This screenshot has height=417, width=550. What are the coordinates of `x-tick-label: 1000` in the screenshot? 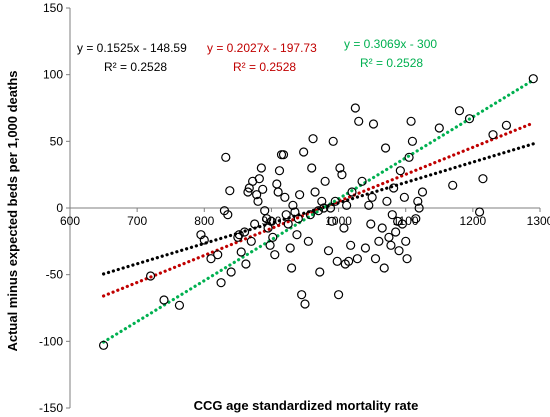 It's located at (338, 221).